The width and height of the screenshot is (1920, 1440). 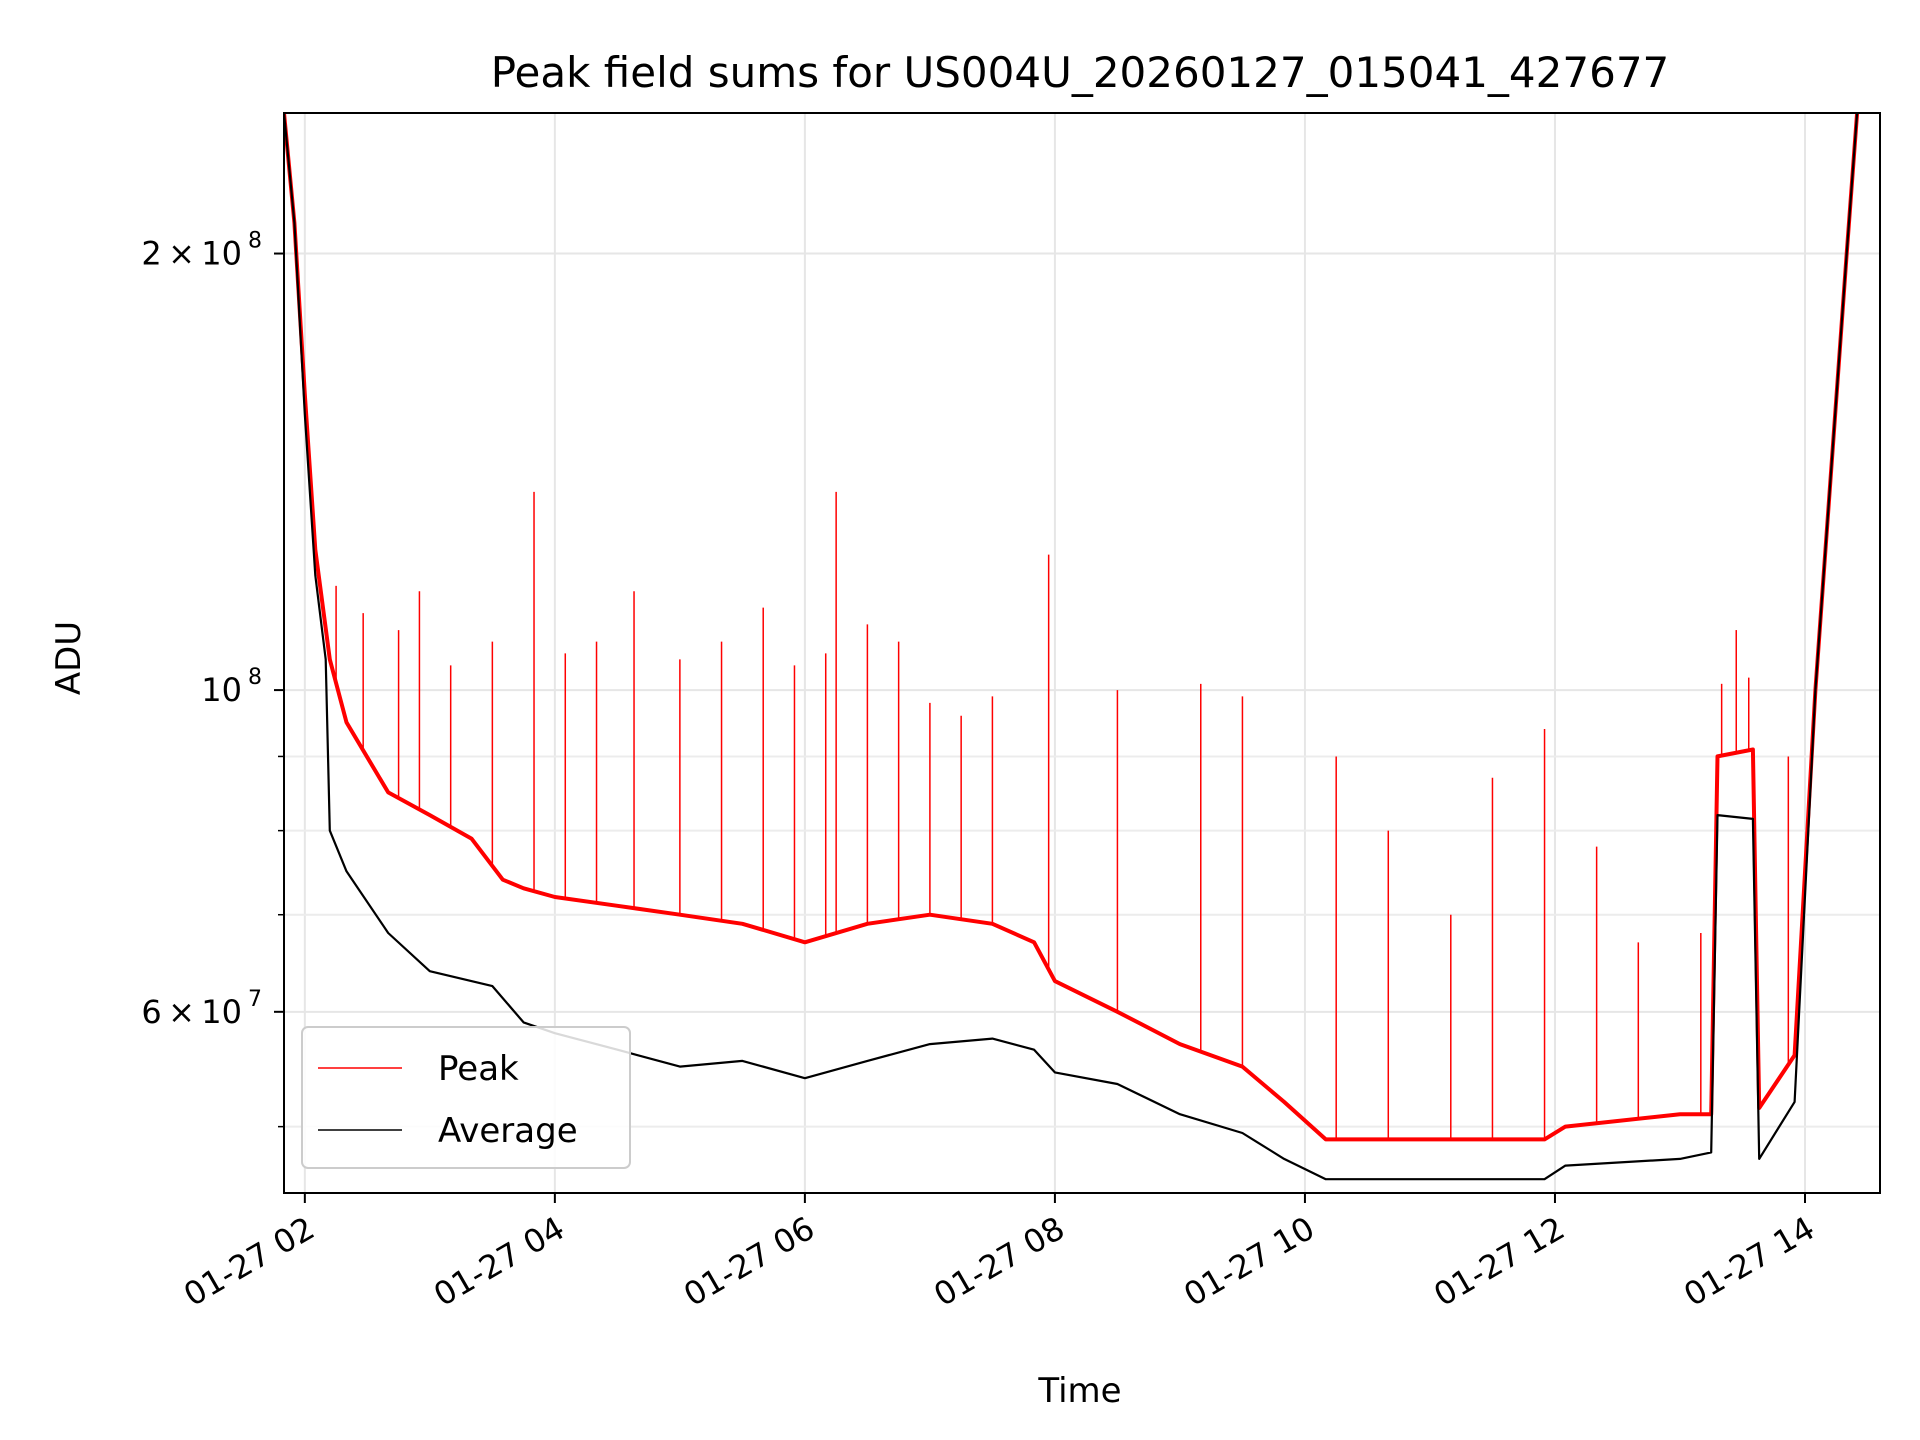 I want to click on y-tick-label-base: 10, so click(x=221, y=690).